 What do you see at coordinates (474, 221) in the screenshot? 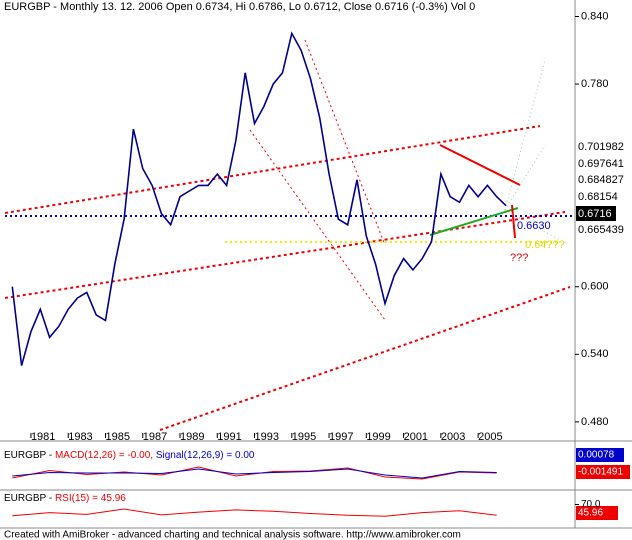
I see `support-line` at bounding box center [474, 221].